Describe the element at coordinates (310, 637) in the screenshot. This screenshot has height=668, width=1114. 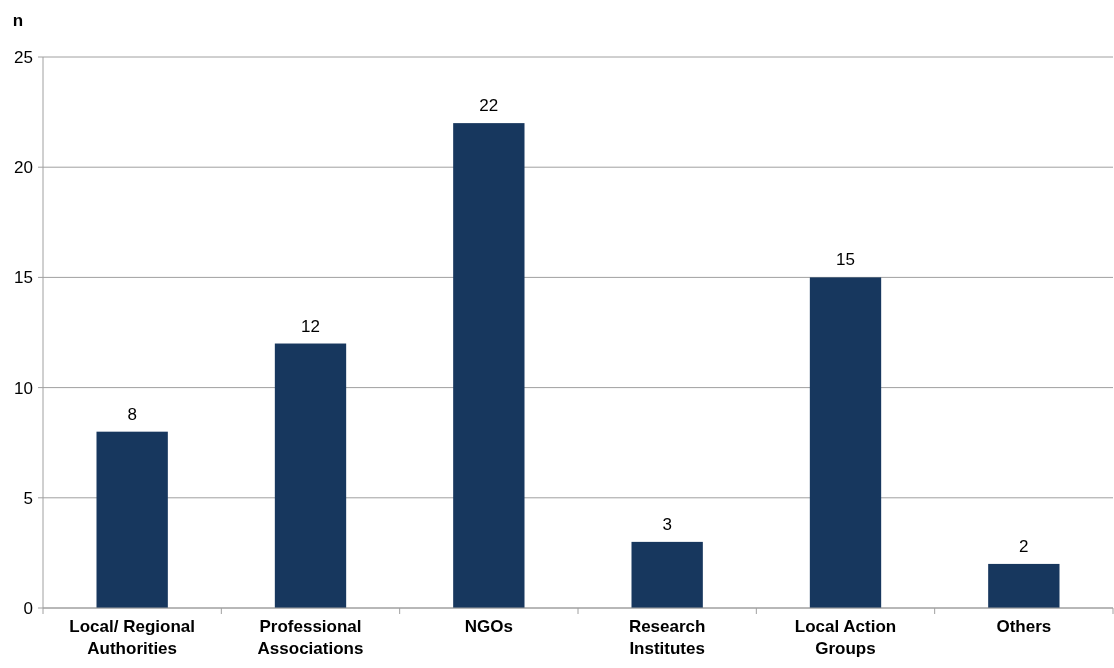
I see `x-tick-label: Professional Associations` at that location.